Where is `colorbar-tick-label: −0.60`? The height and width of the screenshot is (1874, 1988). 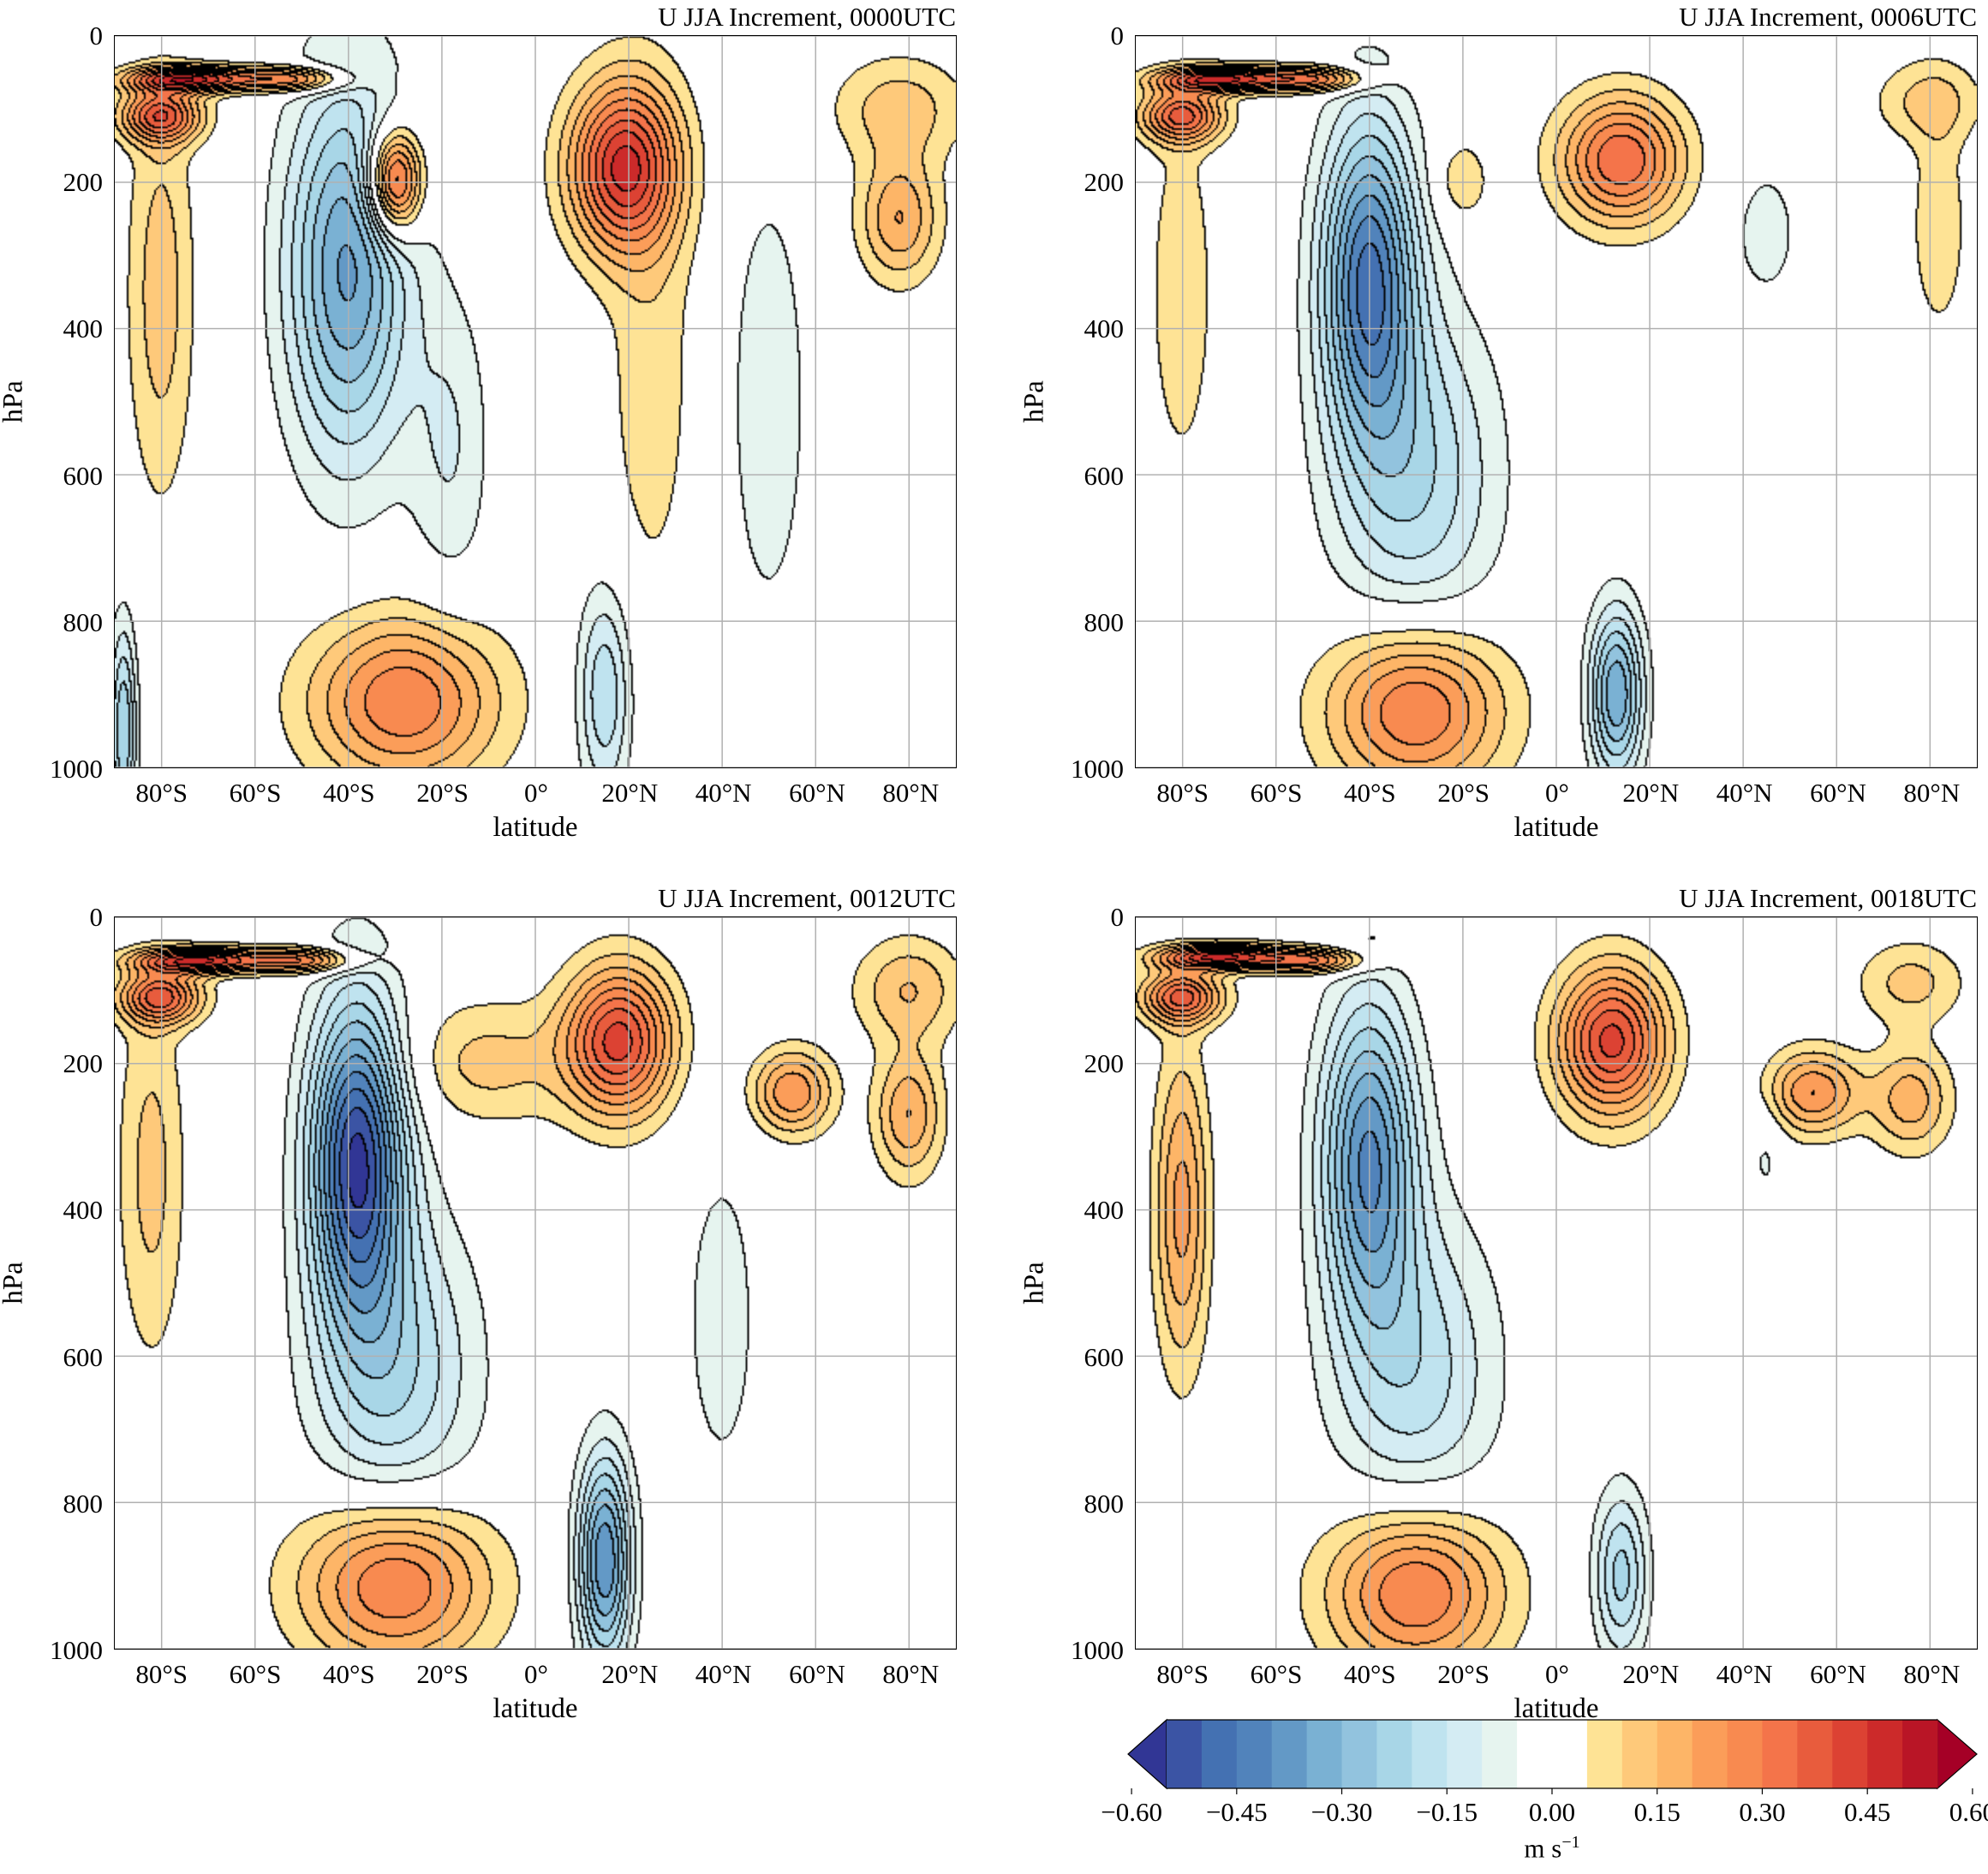
colorbar-tick-label: −0.60 is located at coordinates (1131, 1812).